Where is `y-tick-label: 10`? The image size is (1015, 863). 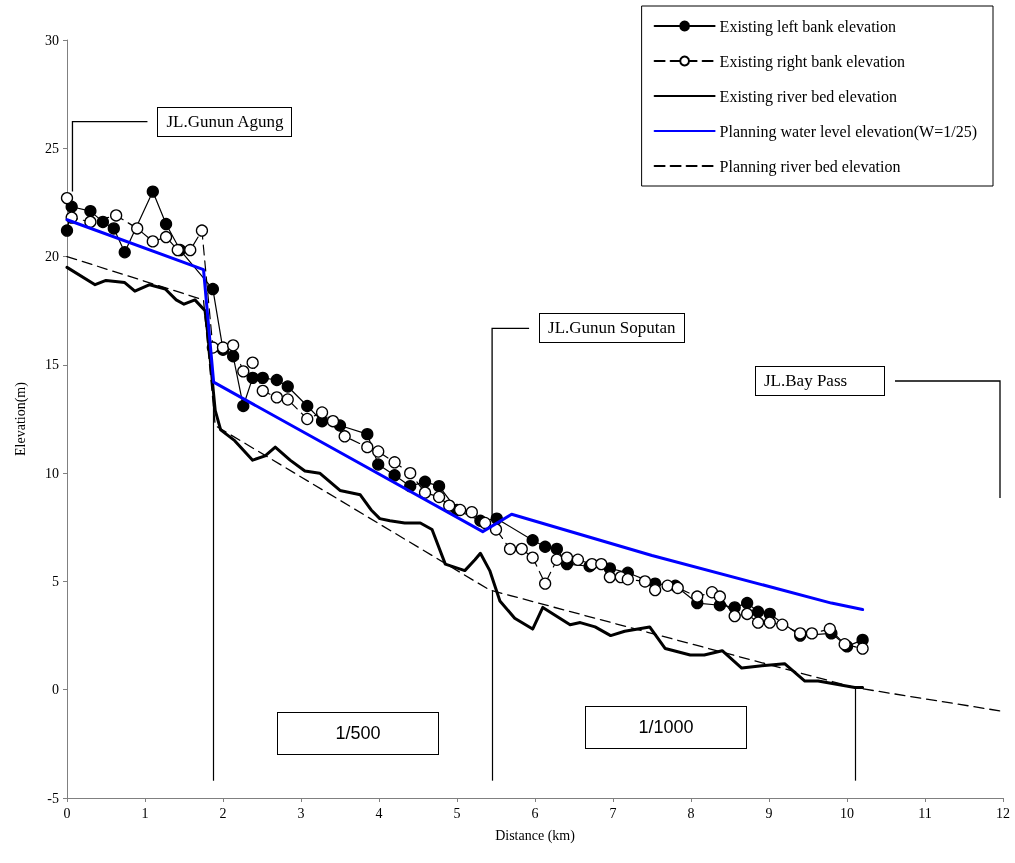 y-tick-label: 10 is located at coordinates (52, 473).